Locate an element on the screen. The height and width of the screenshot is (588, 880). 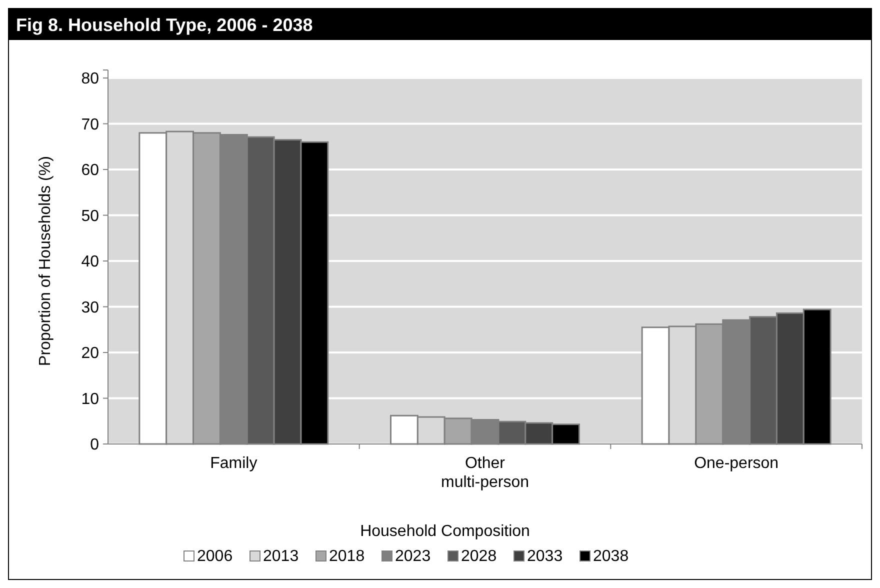
legend-label: 2028 is located at coordinates (479, 556).